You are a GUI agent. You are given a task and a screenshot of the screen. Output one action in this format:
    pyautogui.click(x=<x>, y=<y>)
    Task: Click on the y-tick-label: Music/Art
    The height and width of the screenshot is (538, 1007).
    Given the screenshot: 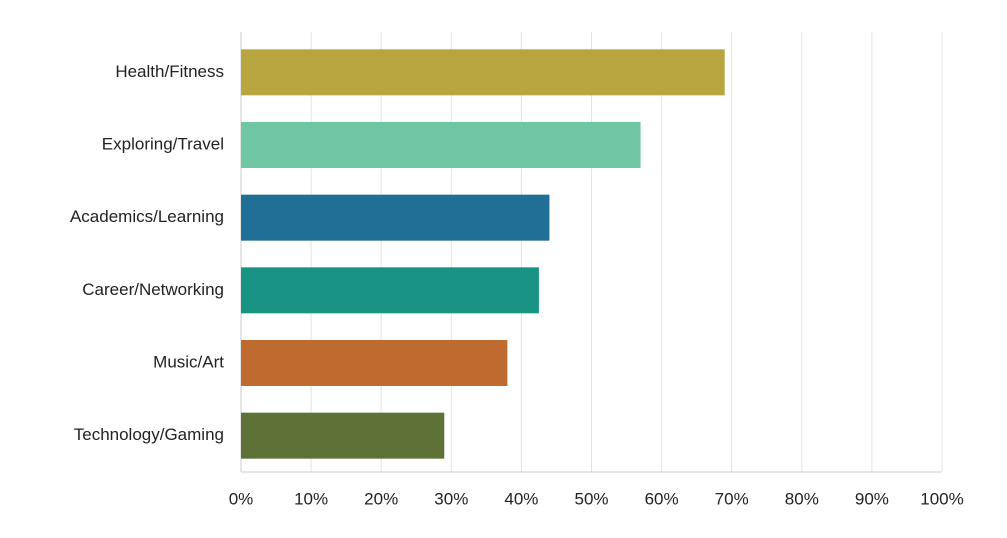 What is the action you would take?
    pyautogui.click(x=188, y=361)
    